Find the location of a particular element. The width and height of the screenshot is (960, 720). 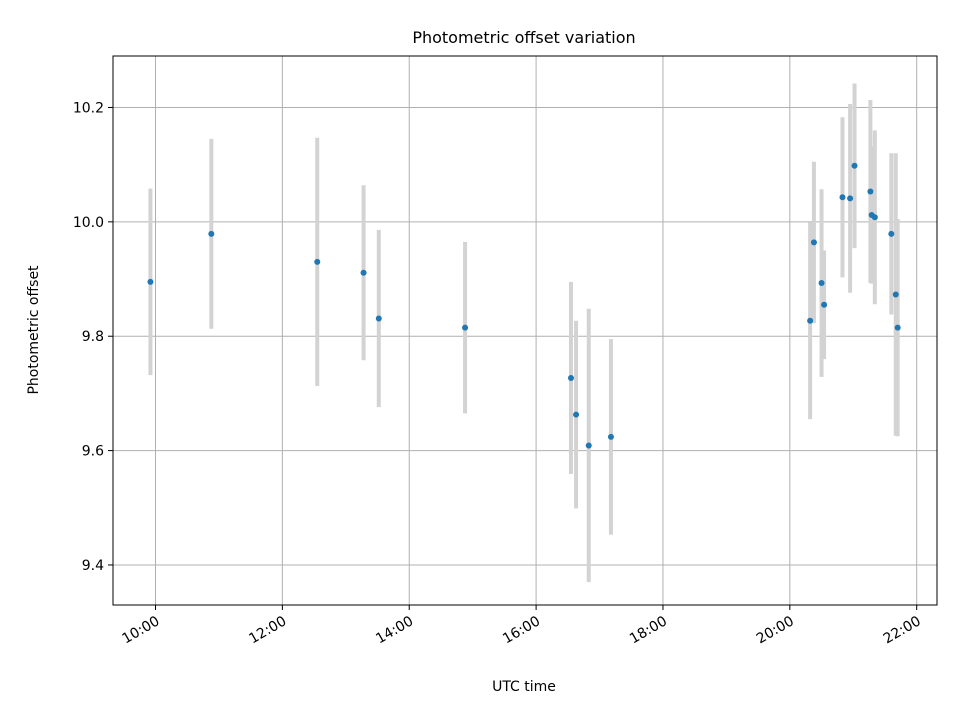

y-tick-label: 9.8 is located at coordinates (93, 337).